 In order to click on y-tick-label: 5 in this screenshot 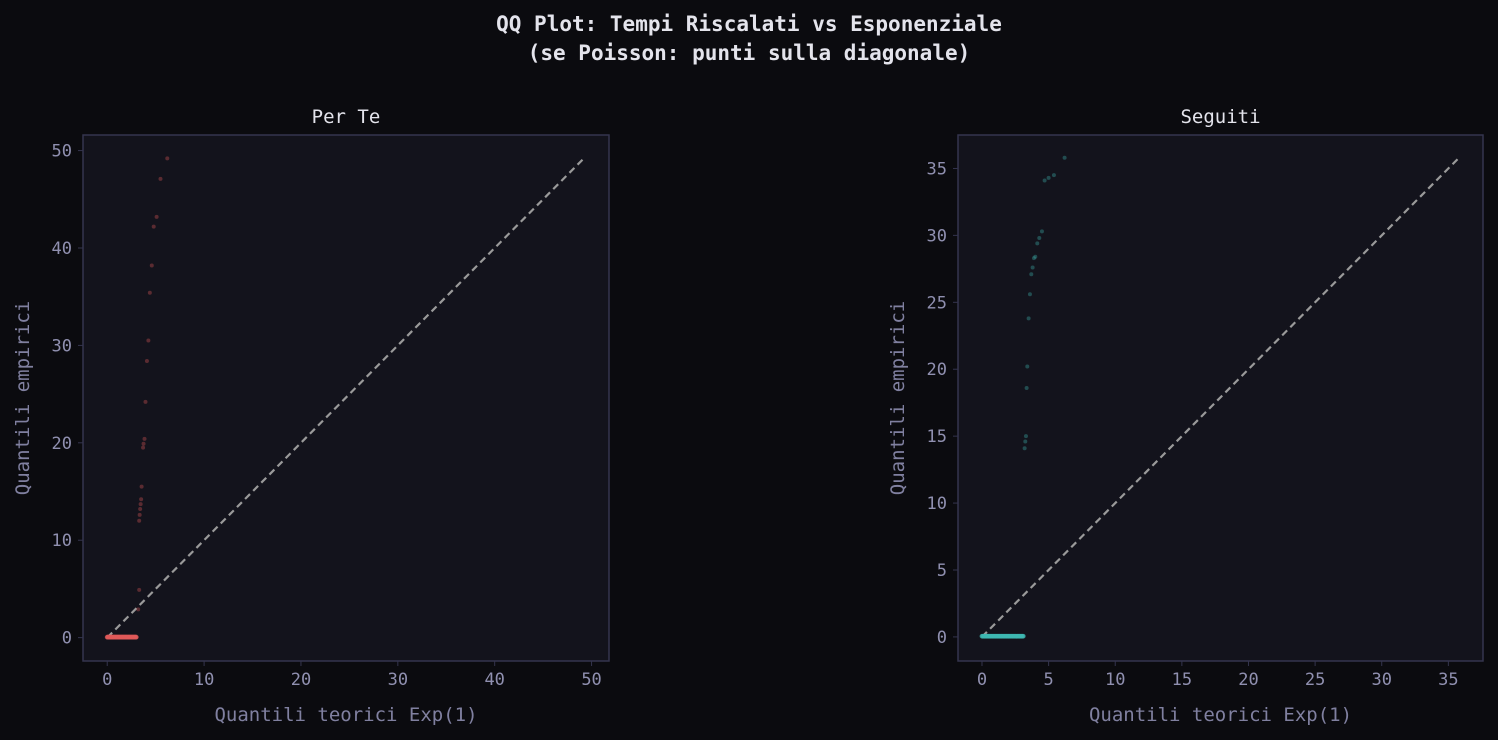, I will do `click(942, 571)`.